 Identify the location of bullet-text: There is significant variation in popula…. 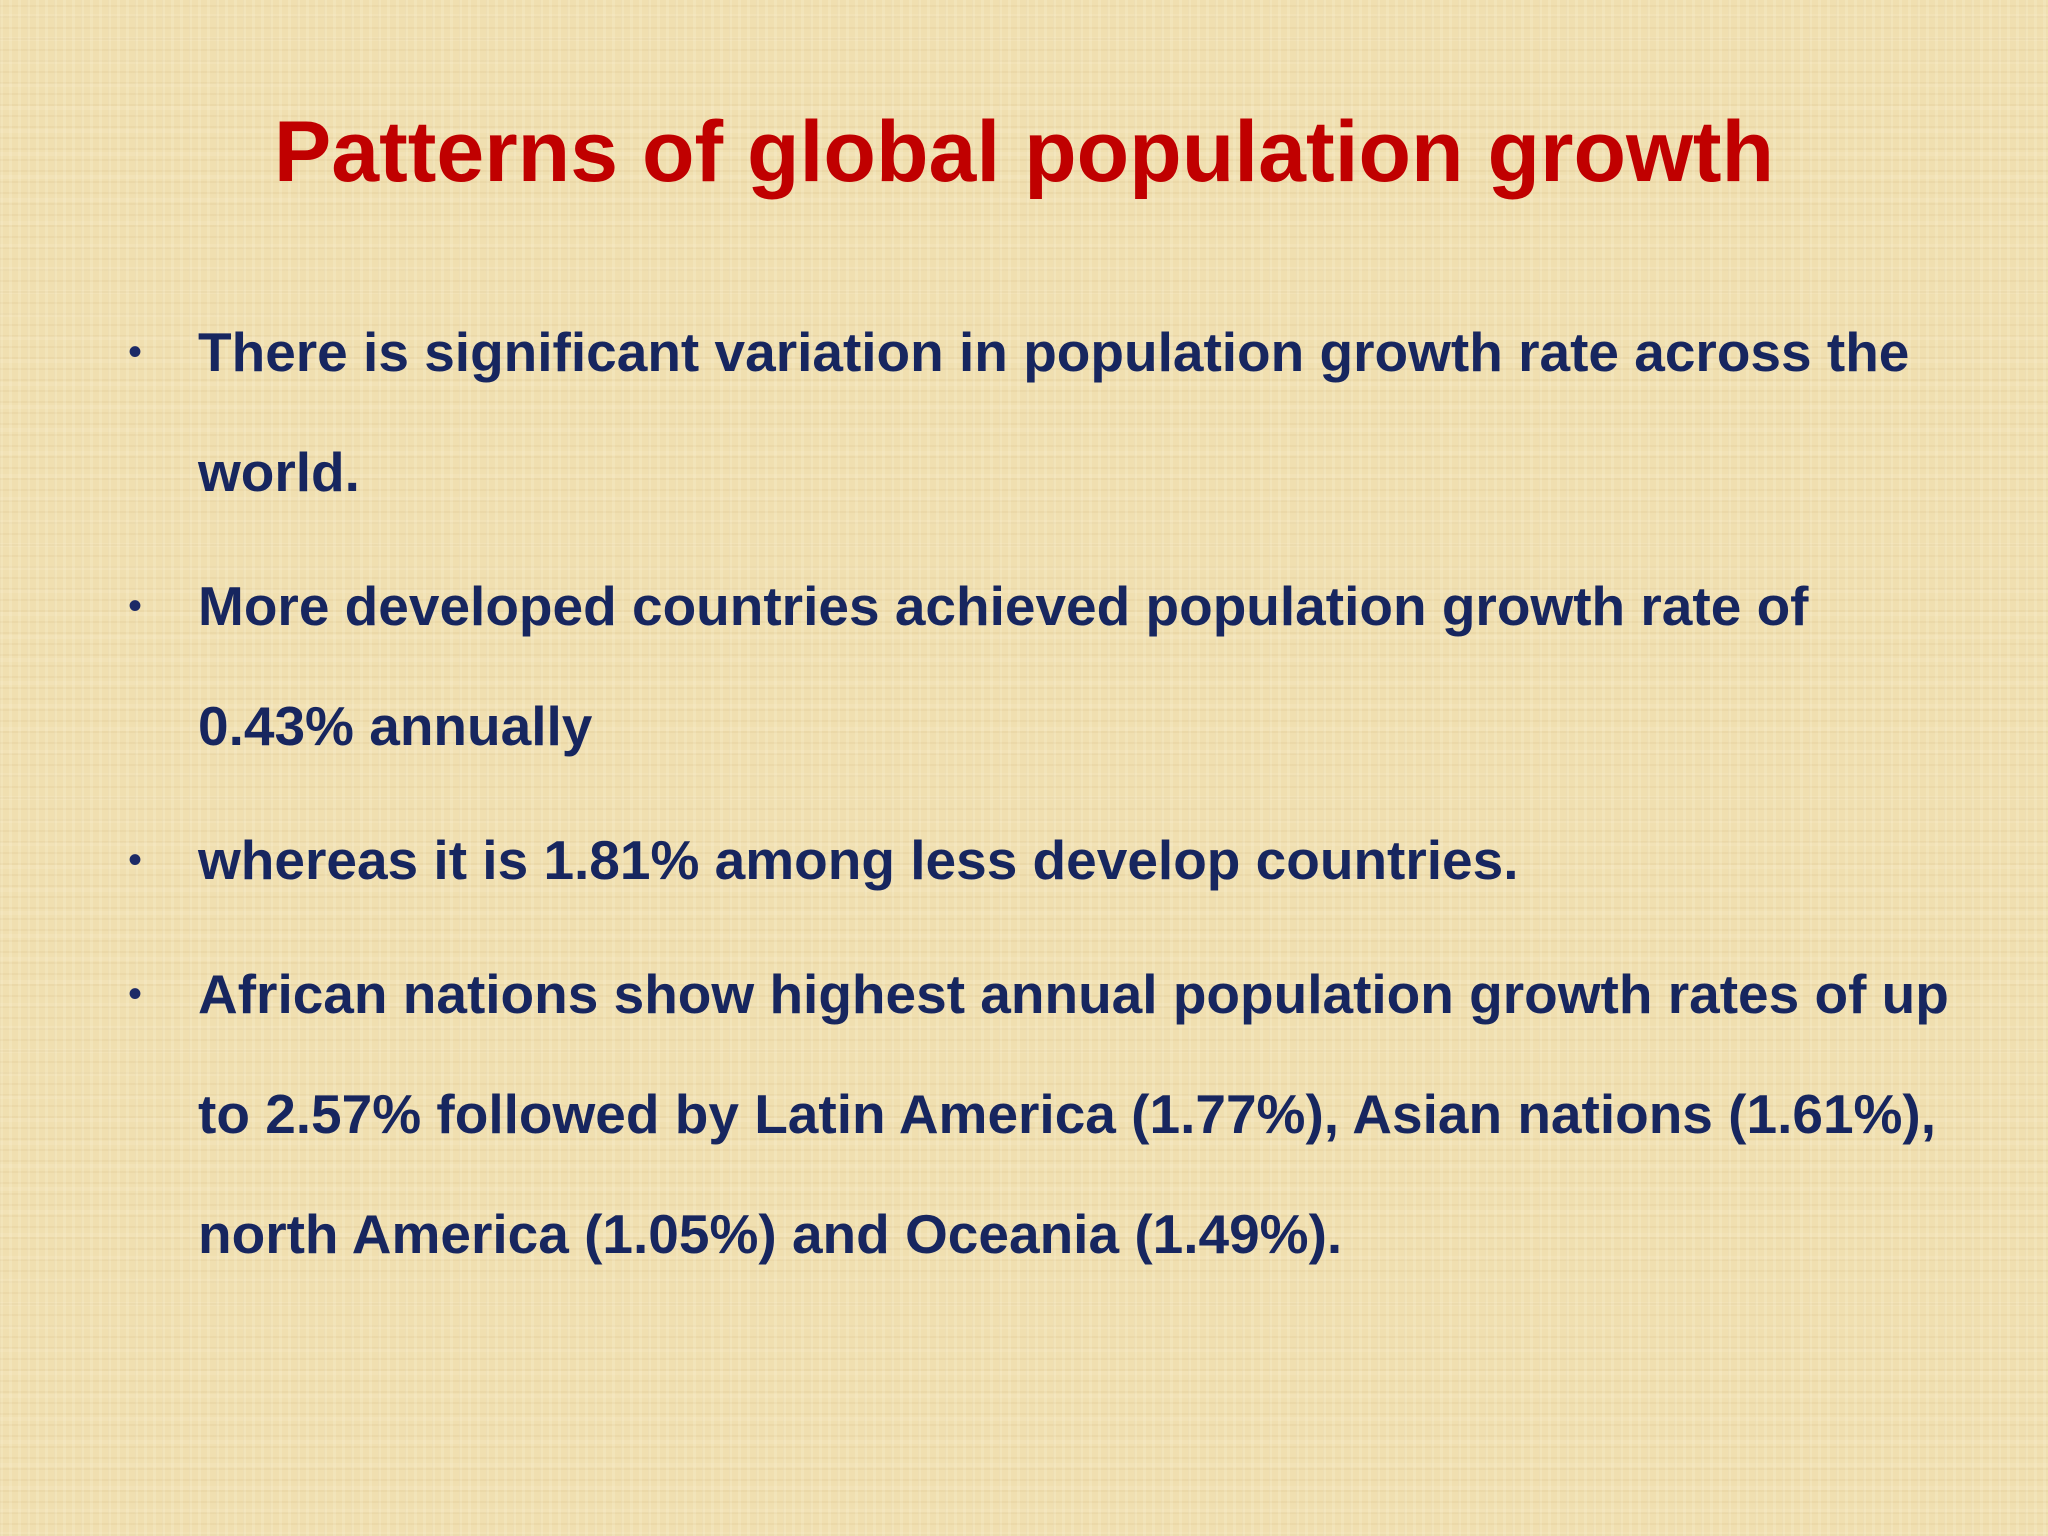
(1054, 412).